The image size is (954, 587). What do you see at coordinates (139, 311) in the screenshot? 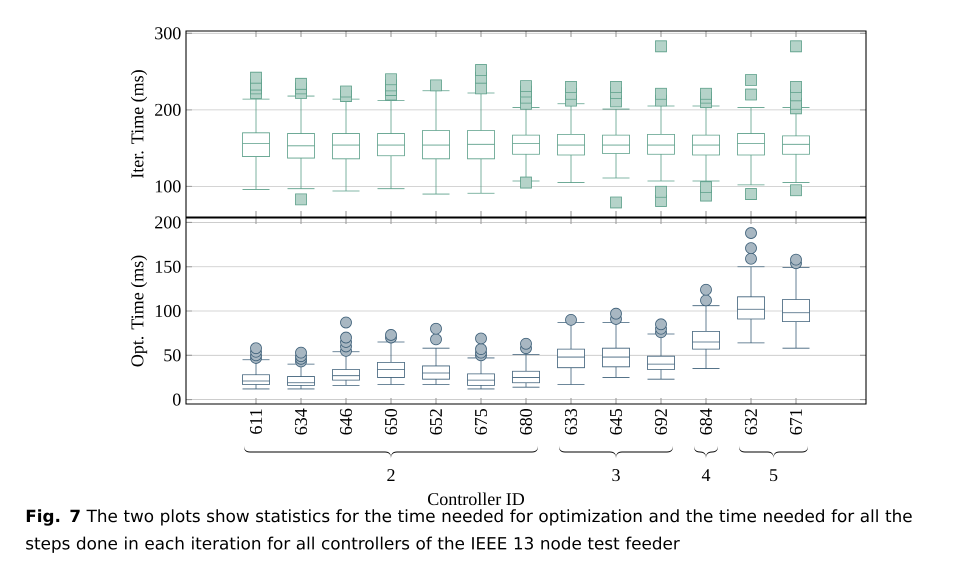
I see `y-axis-title: Opt. Time (ms)` at bounding box center [139, 311].